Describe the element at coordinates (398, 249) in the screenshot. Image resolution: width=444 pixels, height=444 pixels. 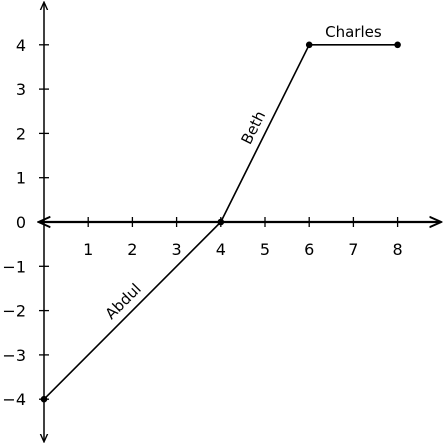
I see `x-tick-label-8: 8` at that location.